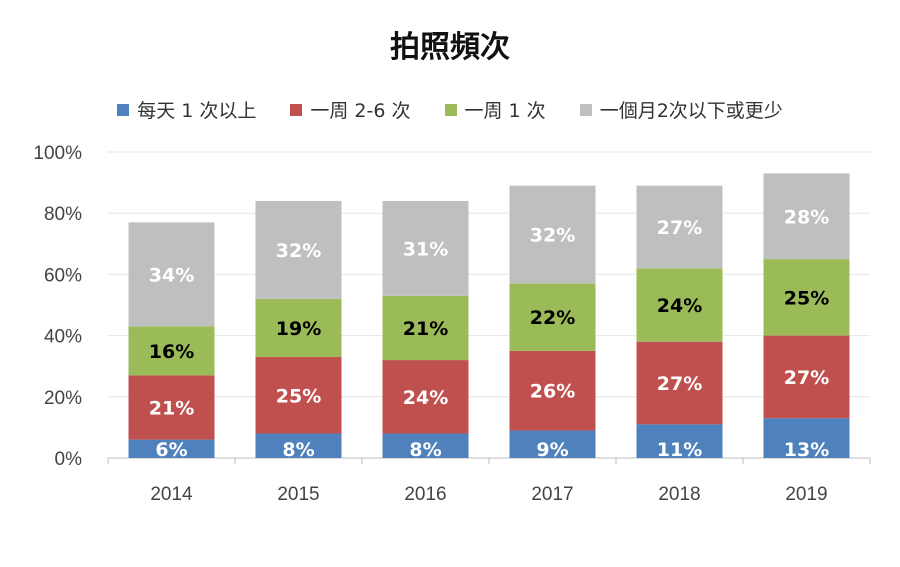 The width and height of the screenshot is (900, 567). I want to click on y-tick-label: 60%, so click(63, 275).